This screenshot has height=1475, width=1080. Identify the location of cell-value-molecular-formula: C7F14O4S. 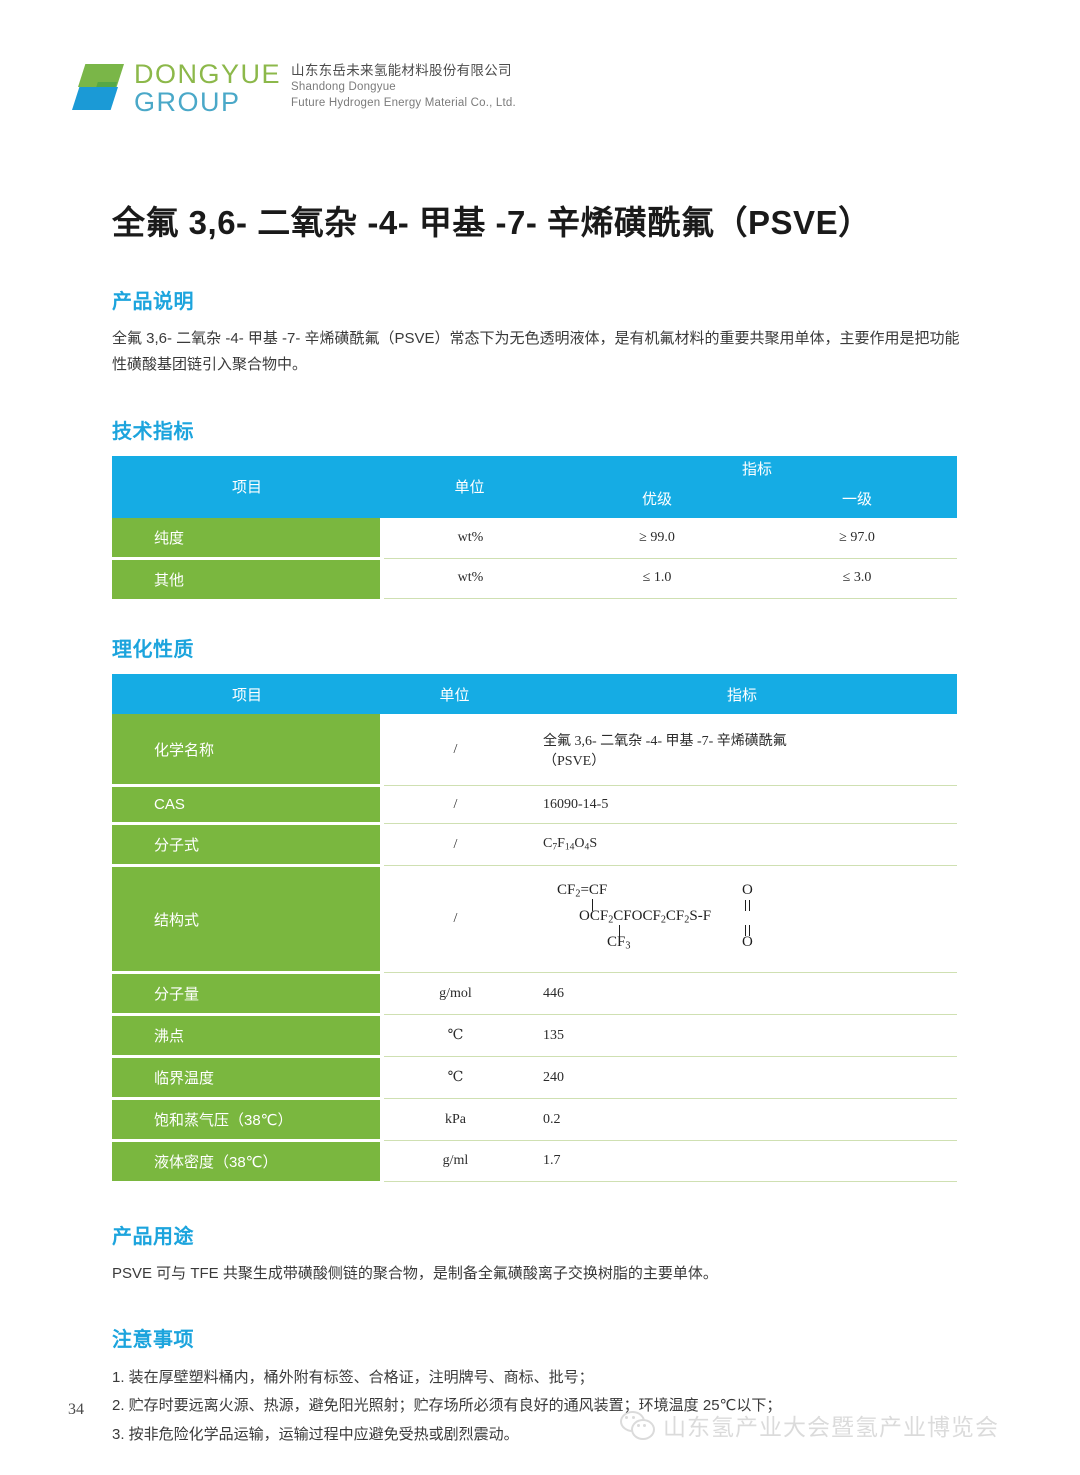
(742, 844).